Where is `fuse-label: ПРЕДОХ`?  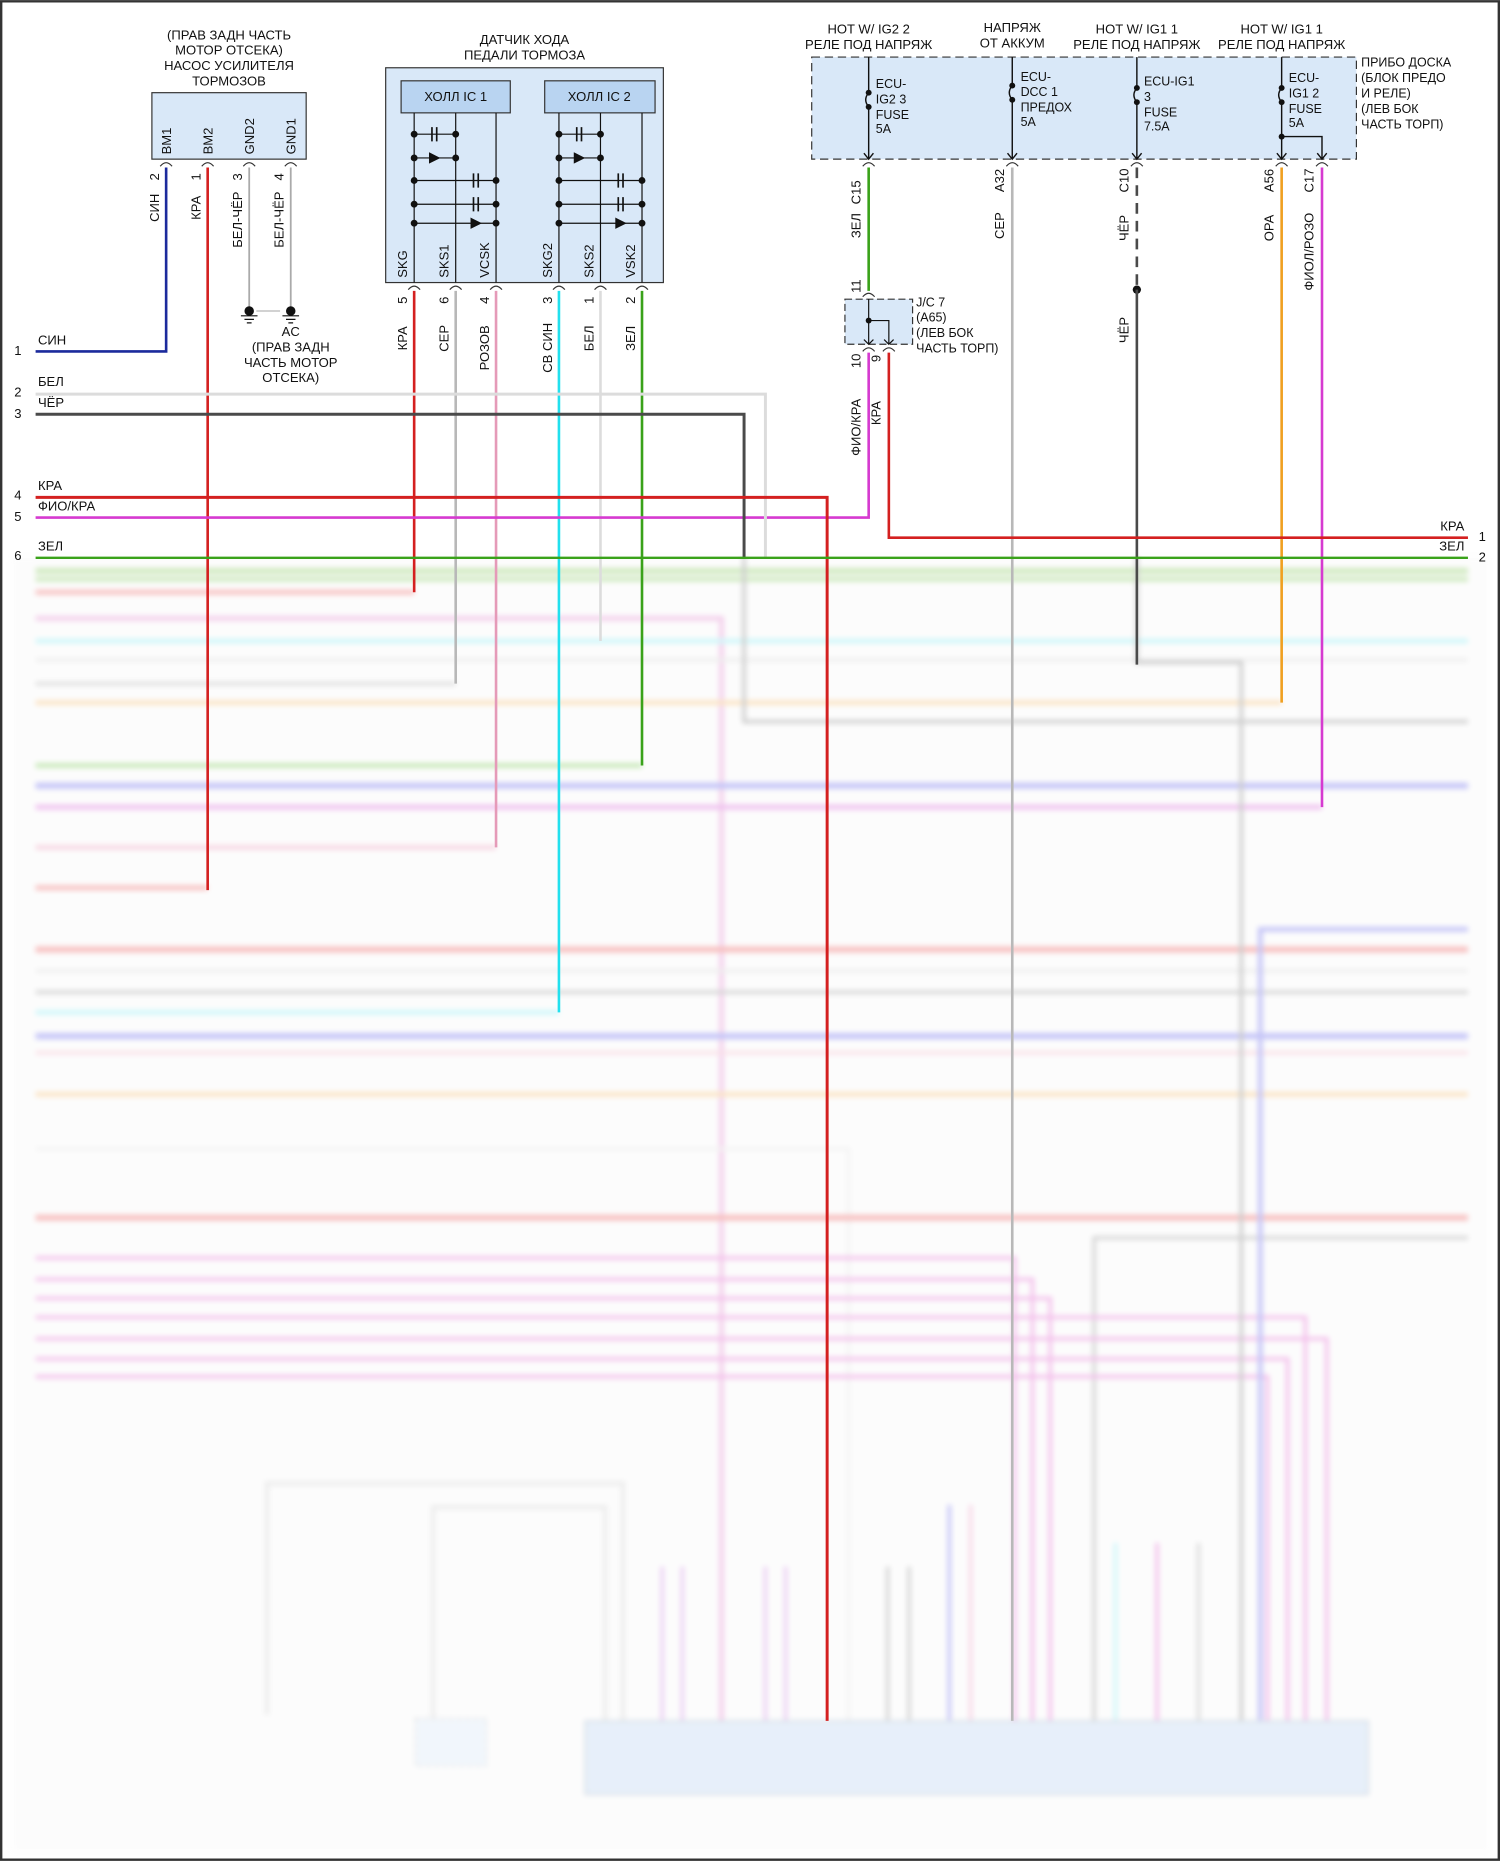 fuse-label: ПРЕДОХ is located at coordinates (1047, 108).